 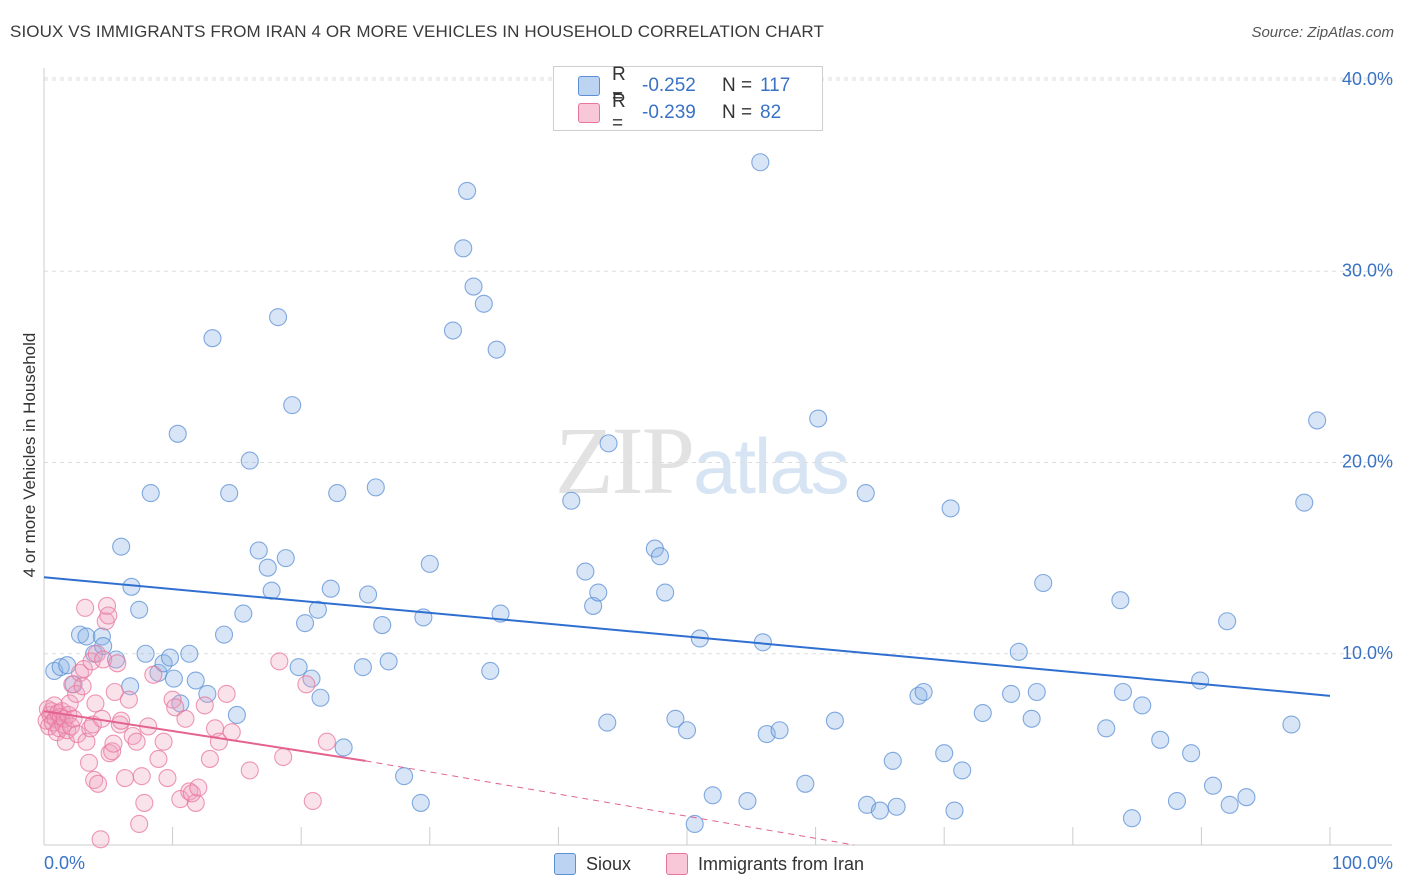 I want to click on legend-item-iran: Immigrants from Iran, so click(x=765, y=864).